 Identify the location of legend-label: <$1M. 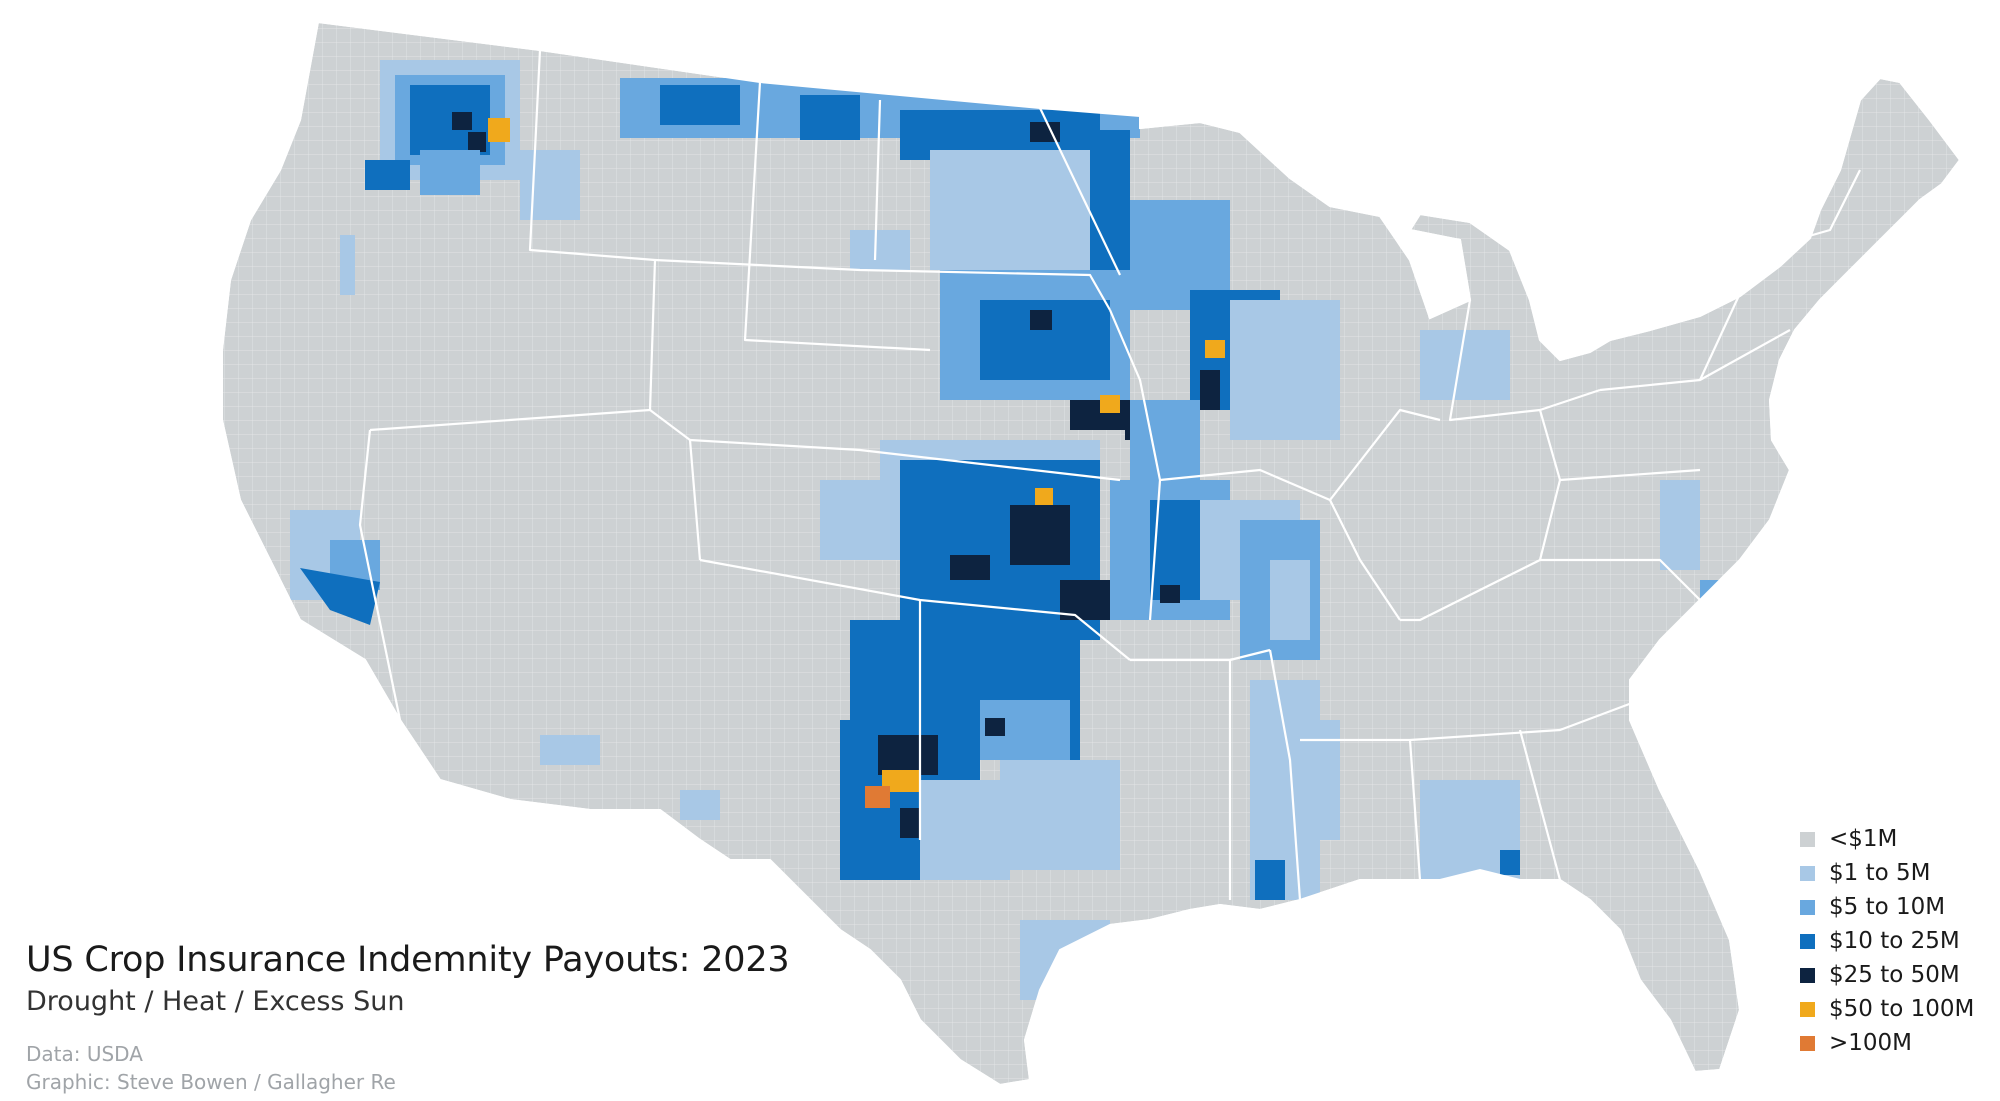
(1863, 839).